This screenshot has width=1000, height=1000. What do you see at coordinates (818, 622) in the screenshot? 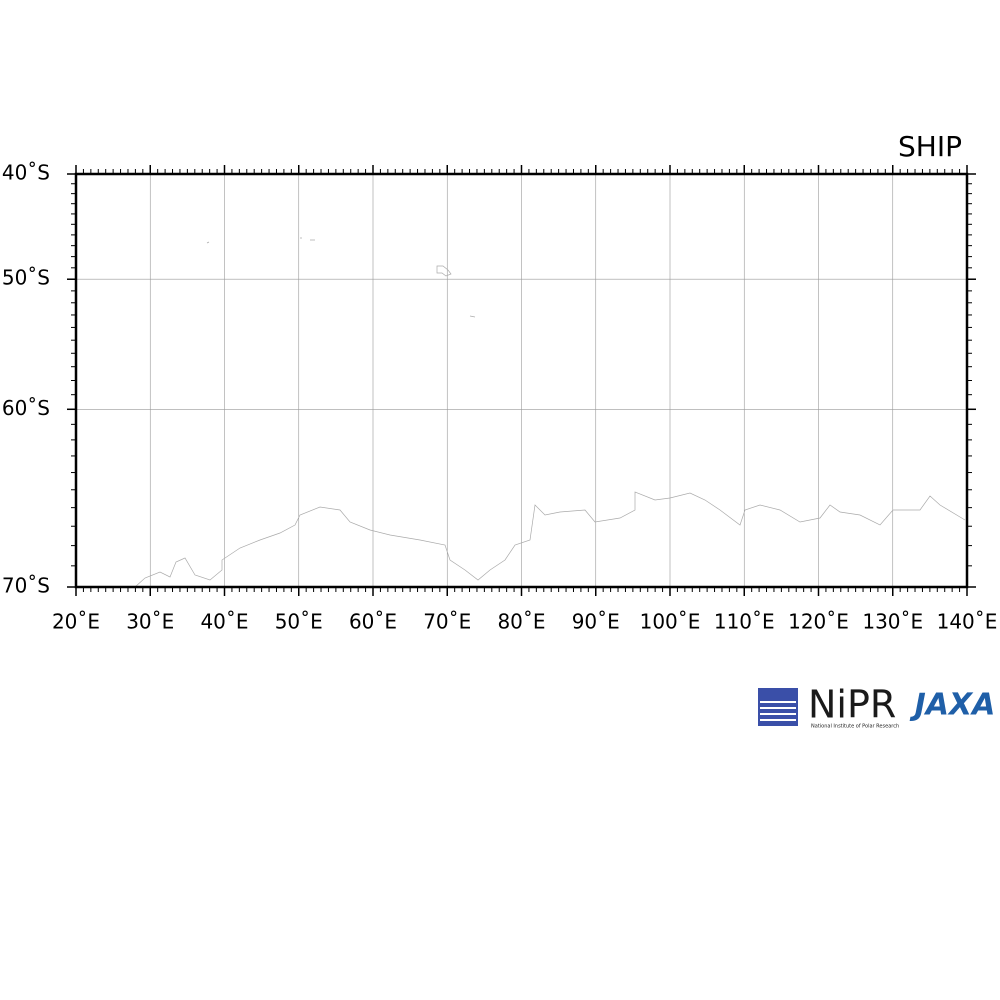
I see `x-tick-label: 120˚E` at bounding box center [818, 622].